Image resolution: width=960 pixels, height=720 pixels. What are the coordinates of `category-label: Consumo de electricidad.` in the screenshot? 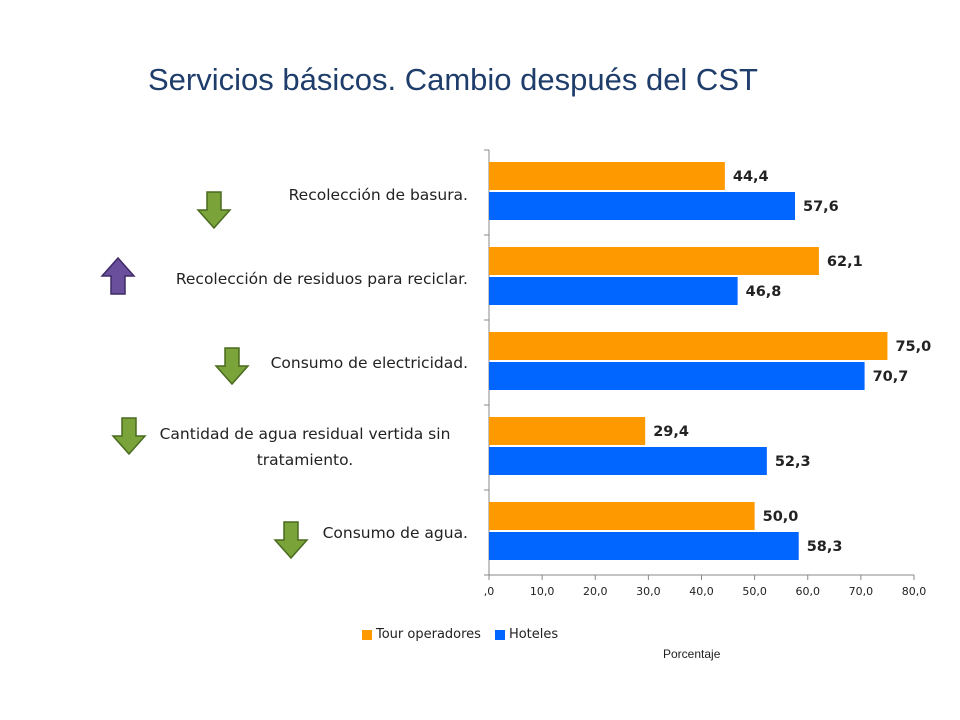 It's located at (369, 363).